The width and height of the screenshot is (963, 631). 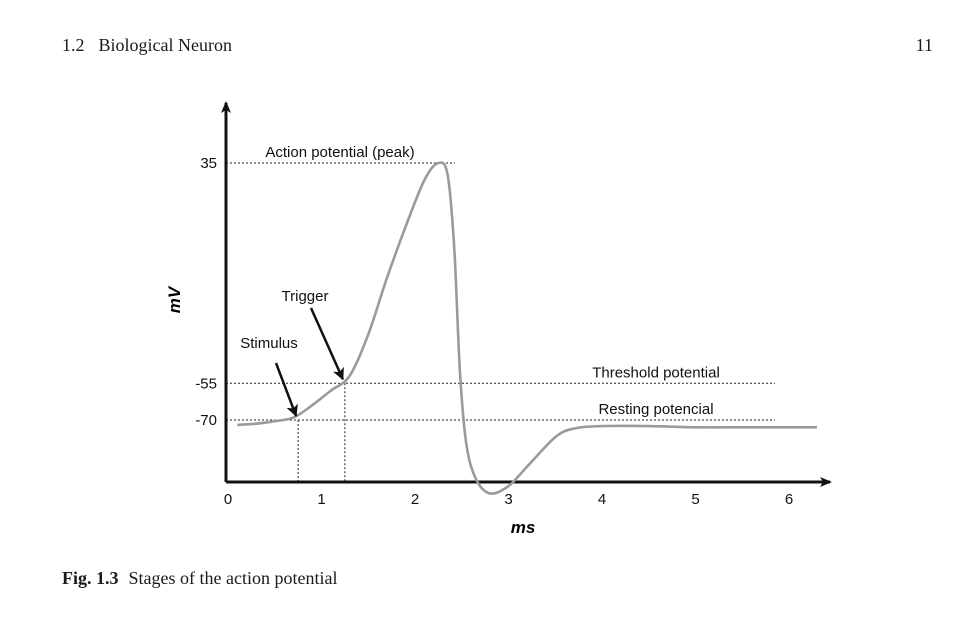 I want to click on x-tick-label: 1, so click(x=321, y=499).